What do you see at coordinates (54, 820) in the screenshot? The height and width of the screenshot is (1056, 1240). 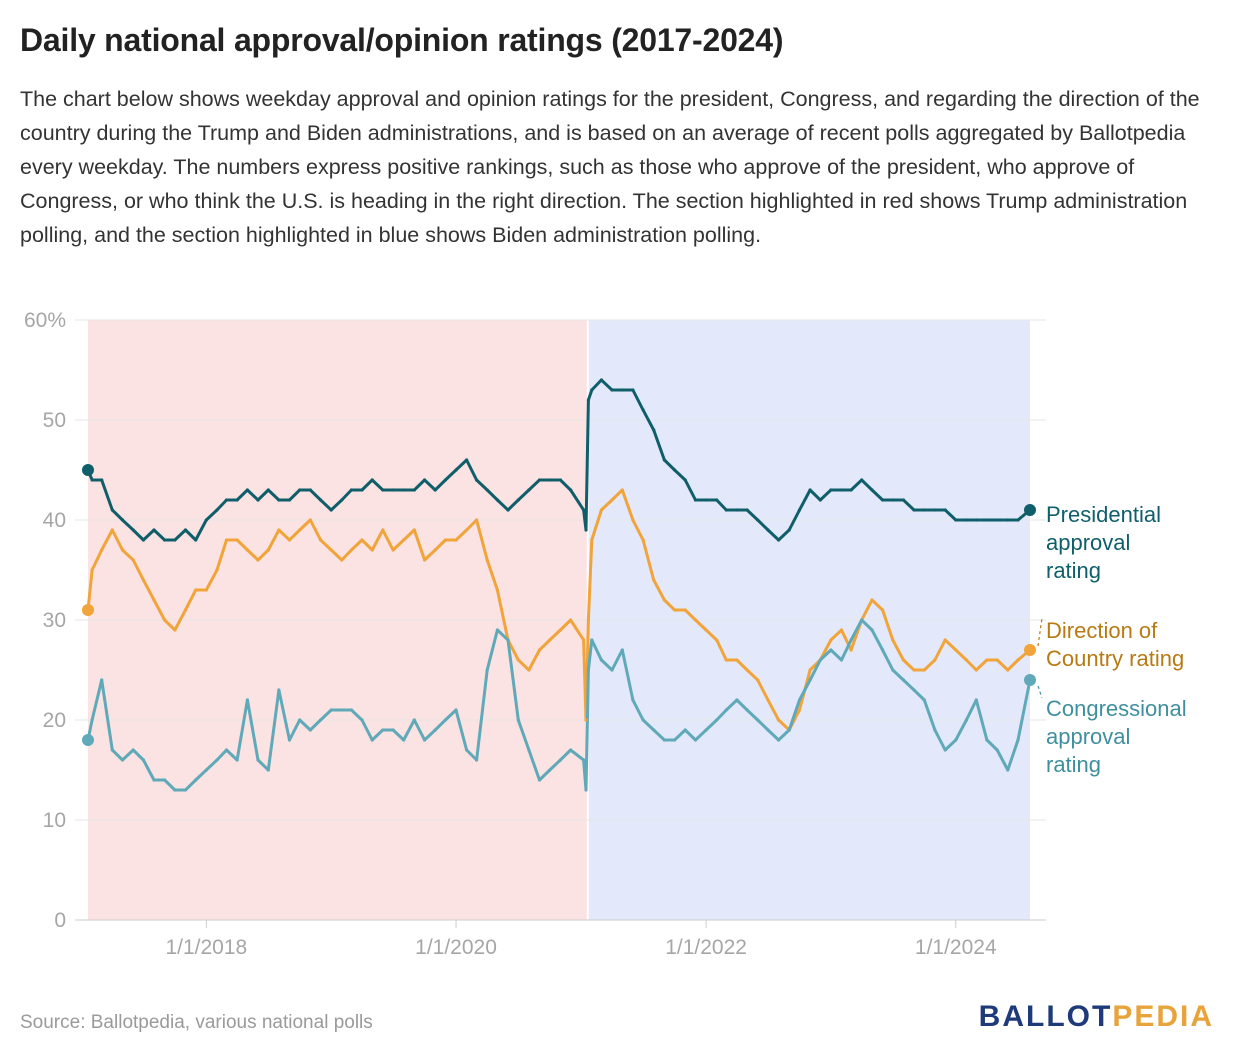 I see `y-tick-label: 10` at bounding box center [54, 820].